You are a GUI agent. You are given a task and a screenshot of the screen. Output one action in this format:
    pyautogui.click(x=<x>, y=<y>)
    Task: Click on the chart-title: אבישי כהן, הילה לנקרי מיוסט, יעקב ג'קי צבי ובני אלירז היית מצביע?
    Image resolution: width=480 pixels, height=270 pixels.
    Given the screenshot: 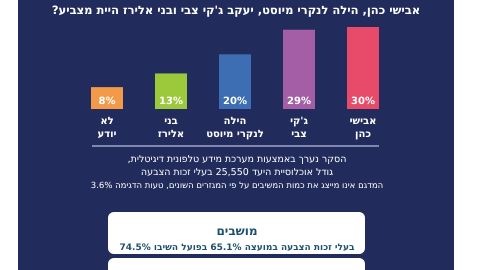 What is the action you would take?
    pyautogui.click(x=236, y=10)
    